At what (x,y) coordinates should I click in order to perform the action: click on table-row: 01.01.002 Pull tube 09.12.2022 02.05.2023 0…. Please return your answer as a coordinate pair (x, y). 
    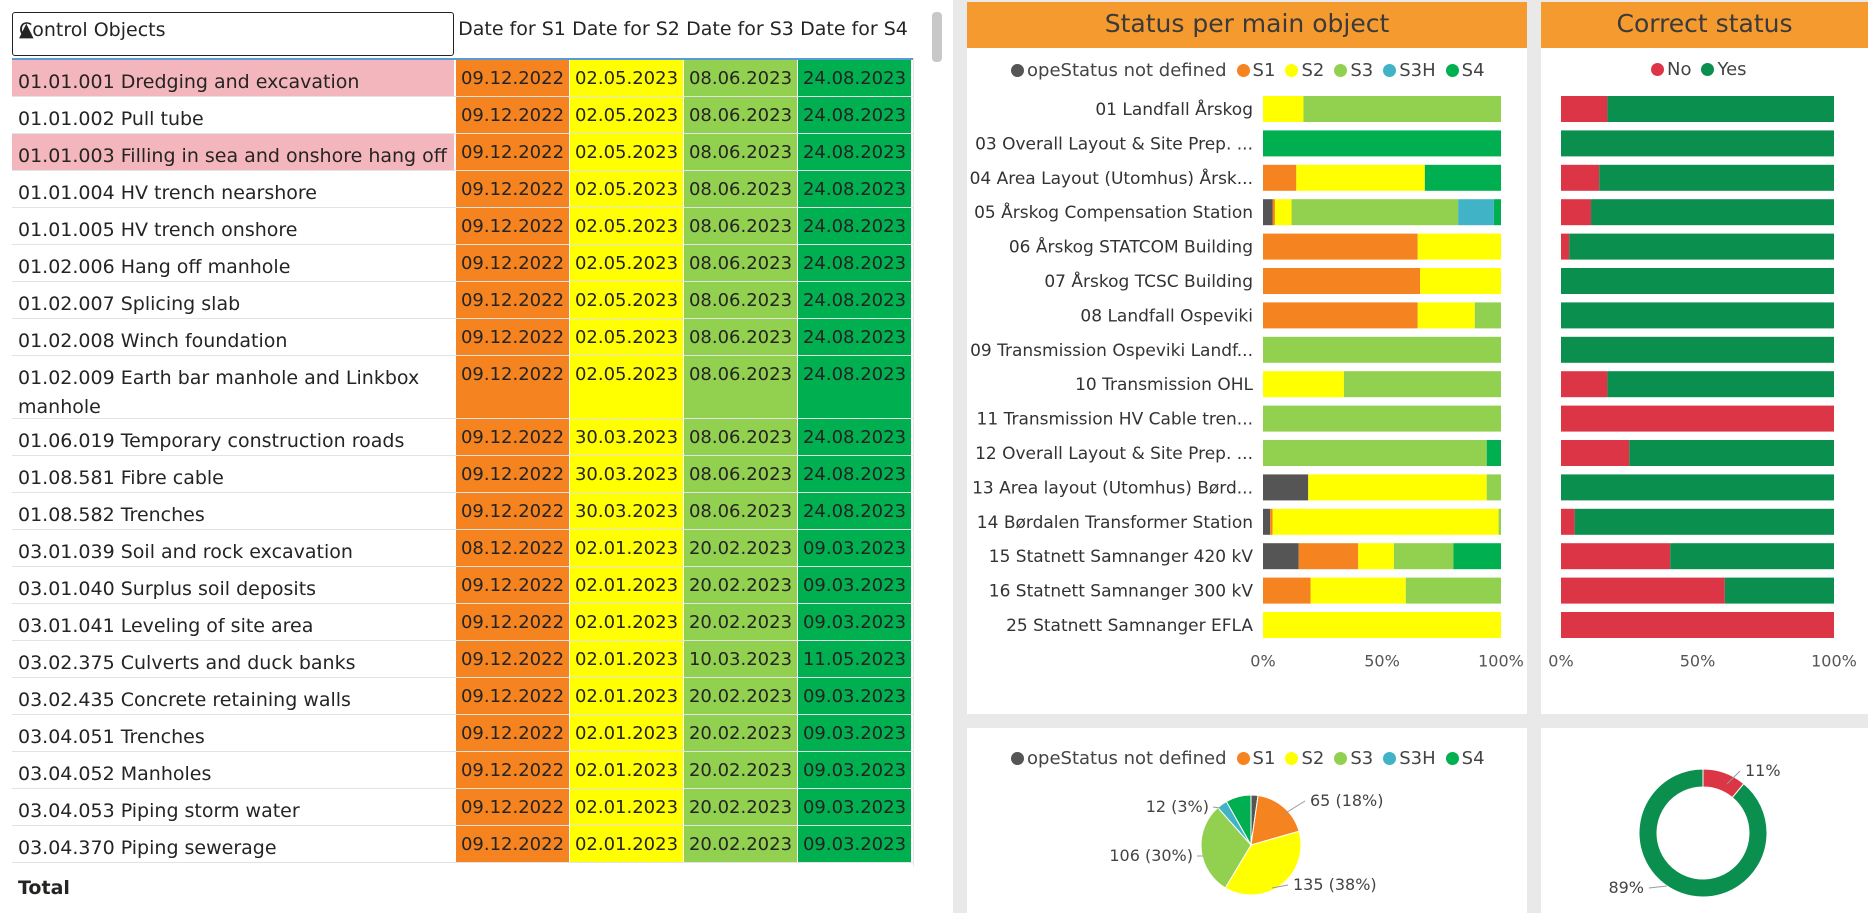
    Looking at the image, I should click on (462, 115).